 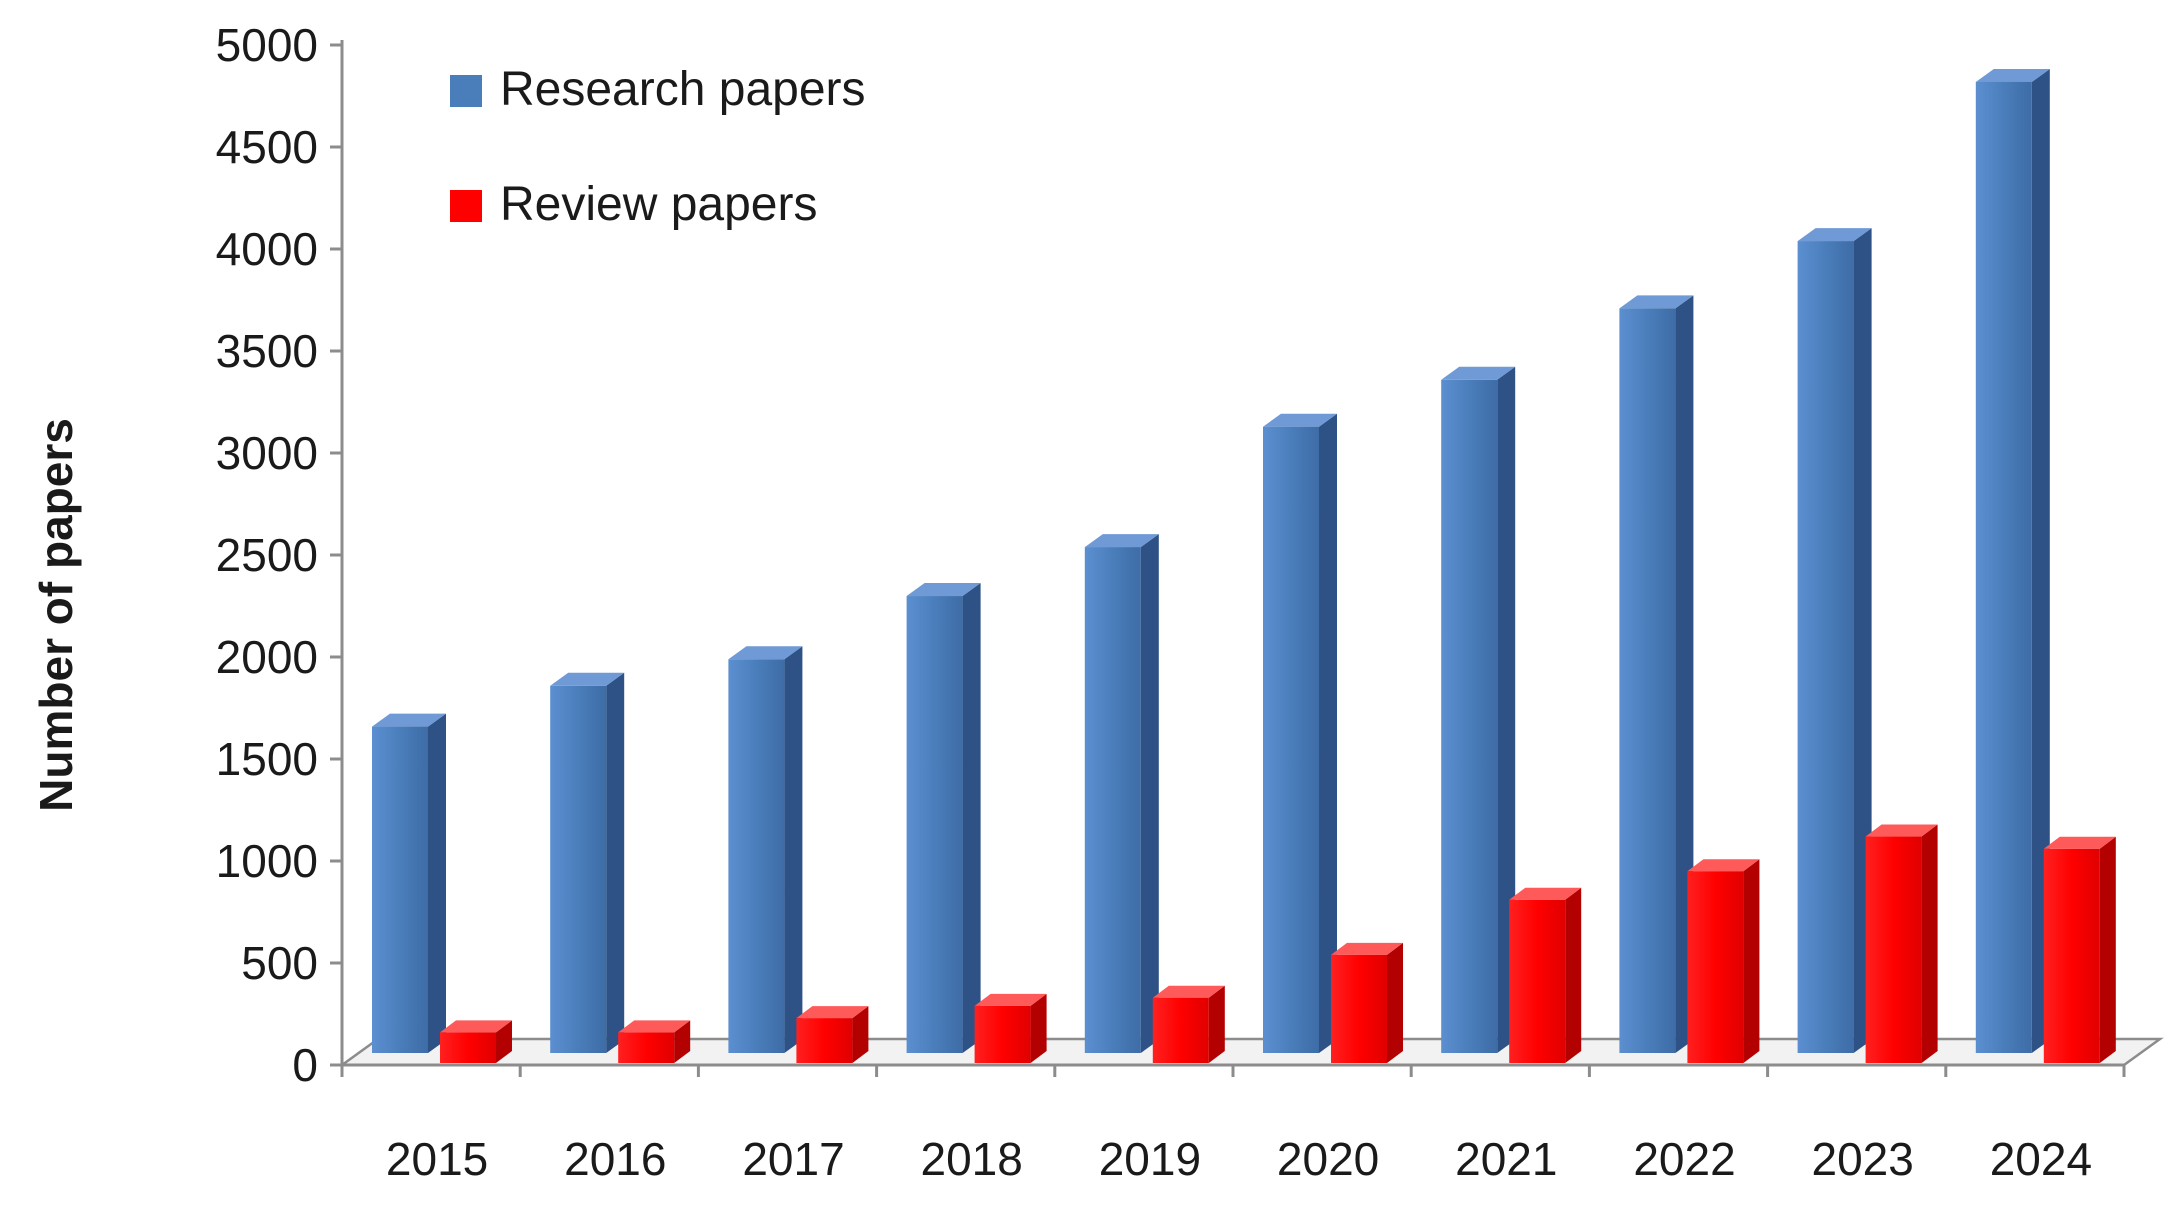 I want to click on bar-research-2021, so click(x=1469, y=716).